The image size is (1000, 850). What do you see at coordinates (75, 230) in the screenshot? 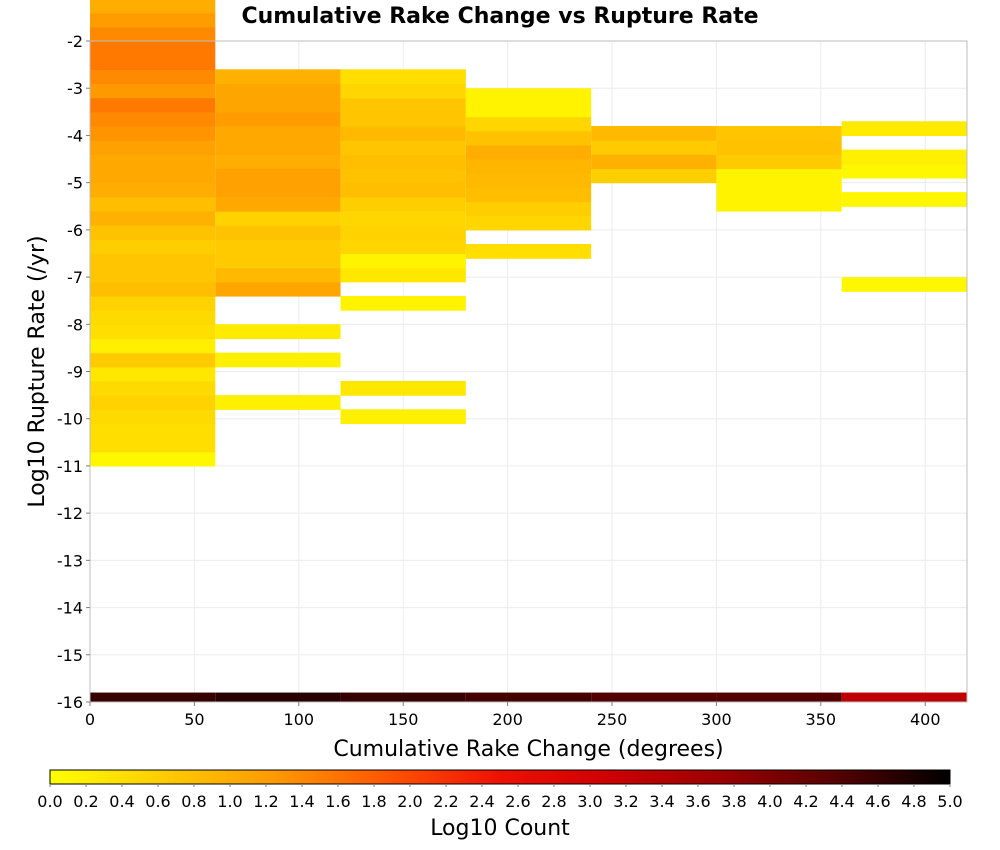
I see `y-tick-label: -6` at bounding box center [75, 230].